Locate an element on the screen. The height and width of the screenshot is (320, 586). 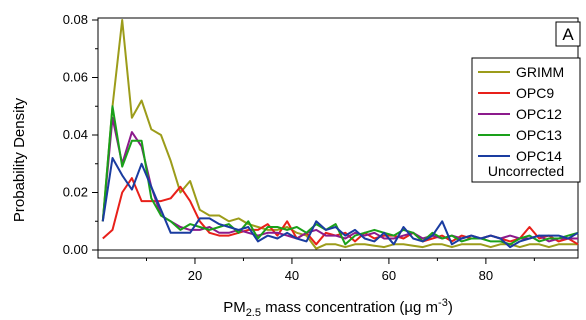
y-tick-label: 0.00 is located at coordinates (75, 249).